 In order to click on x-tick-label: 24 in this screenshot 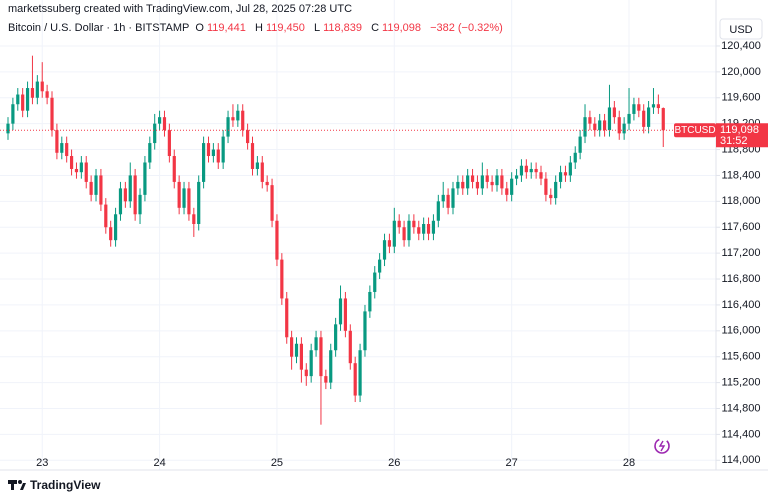, I will do `click(159, 463)`.